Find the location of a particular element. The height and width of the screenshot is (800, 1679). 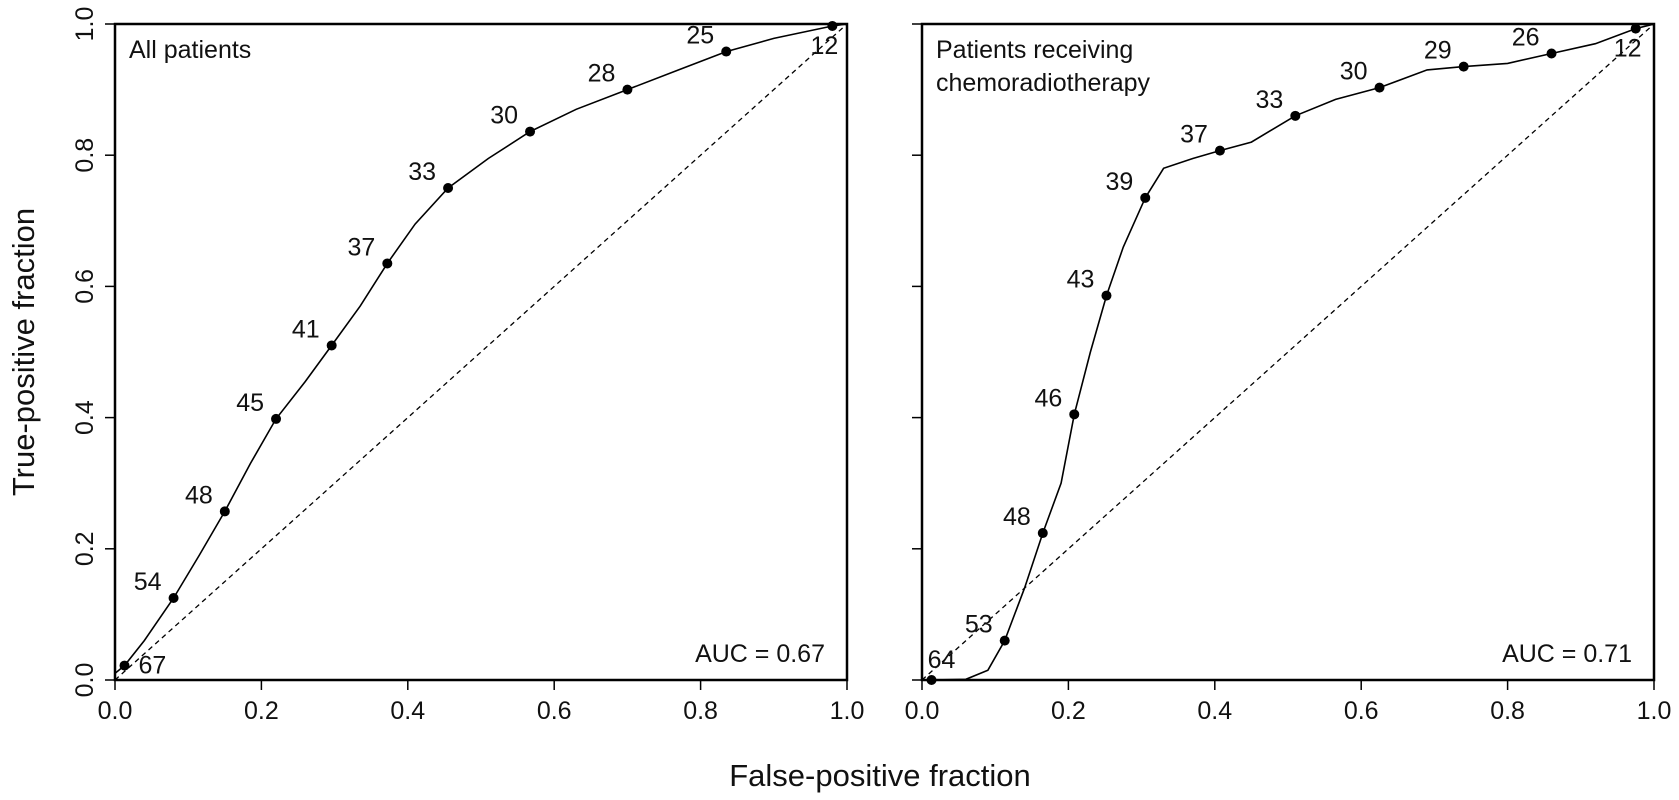

threshold-label: 39 is located at coordinates (1119, 182).